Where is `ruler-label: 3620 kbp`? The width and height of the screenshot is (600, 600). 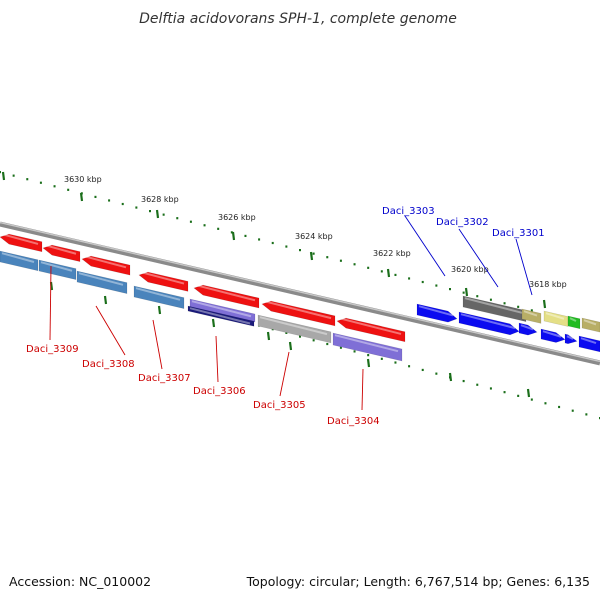
ruler-label: 3620 kbp is located at coordinates (470, 269).